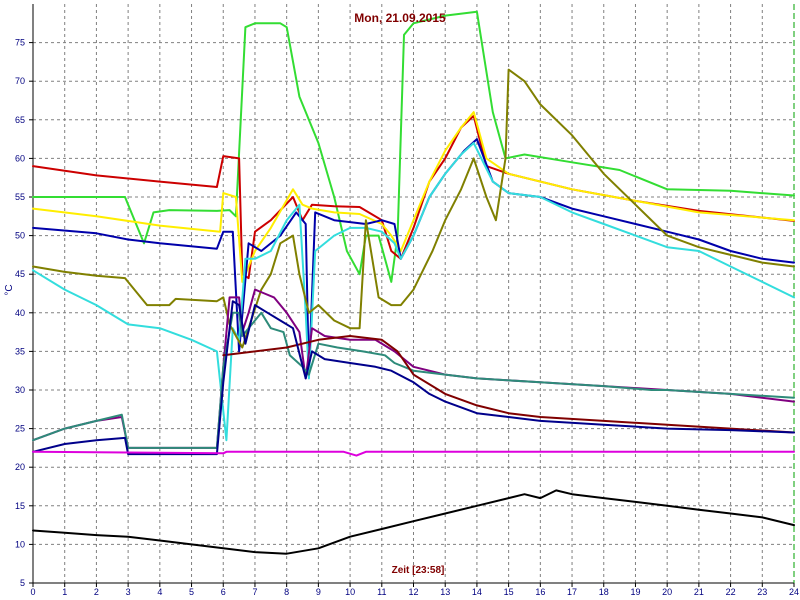 This screenshot has width=800, height=600. What do you see at coordinates (64, 592) in the screenshot?
I see `x-tick-label: 1` at bounding box center [64, 592].